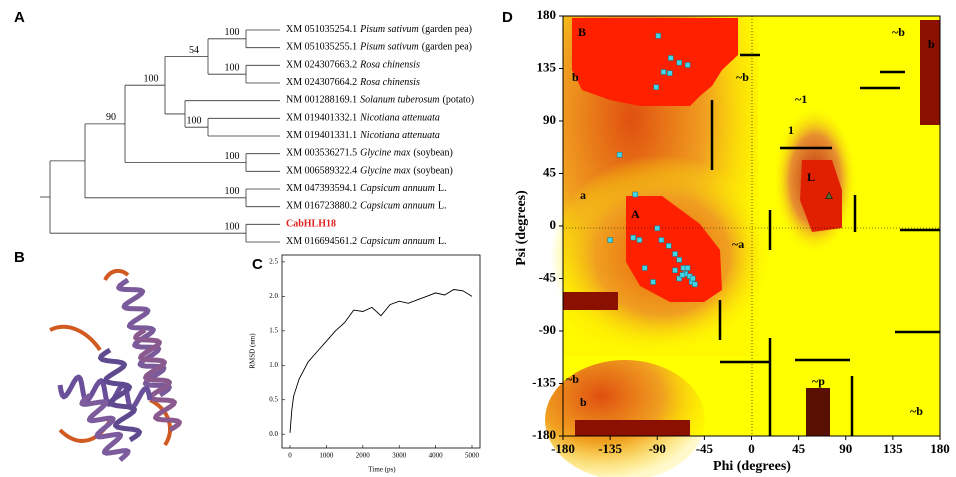 The height and width of the screenshot is (477, 956). I want to click on y-tick-label: -45, so click(548, 276).